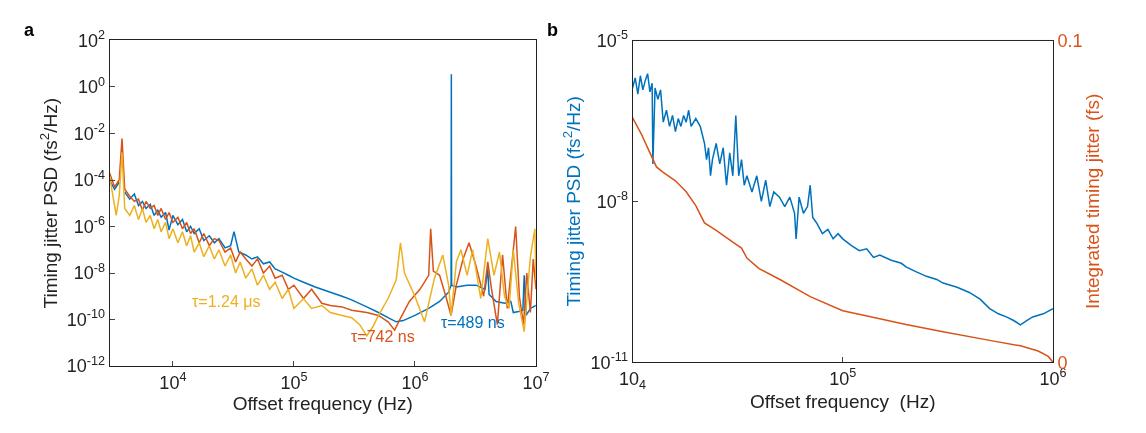  I want to click on series-label: τ=1.24 μs, so click(226, 301).